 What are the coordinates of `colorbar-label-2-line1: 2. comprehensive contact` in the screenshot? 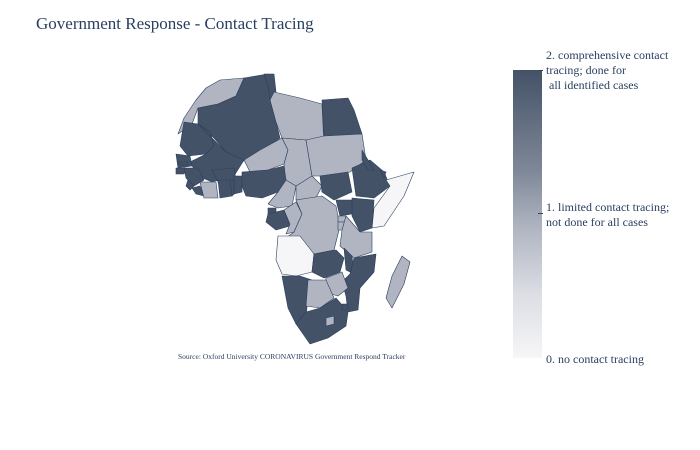 It's located at (607, 55).